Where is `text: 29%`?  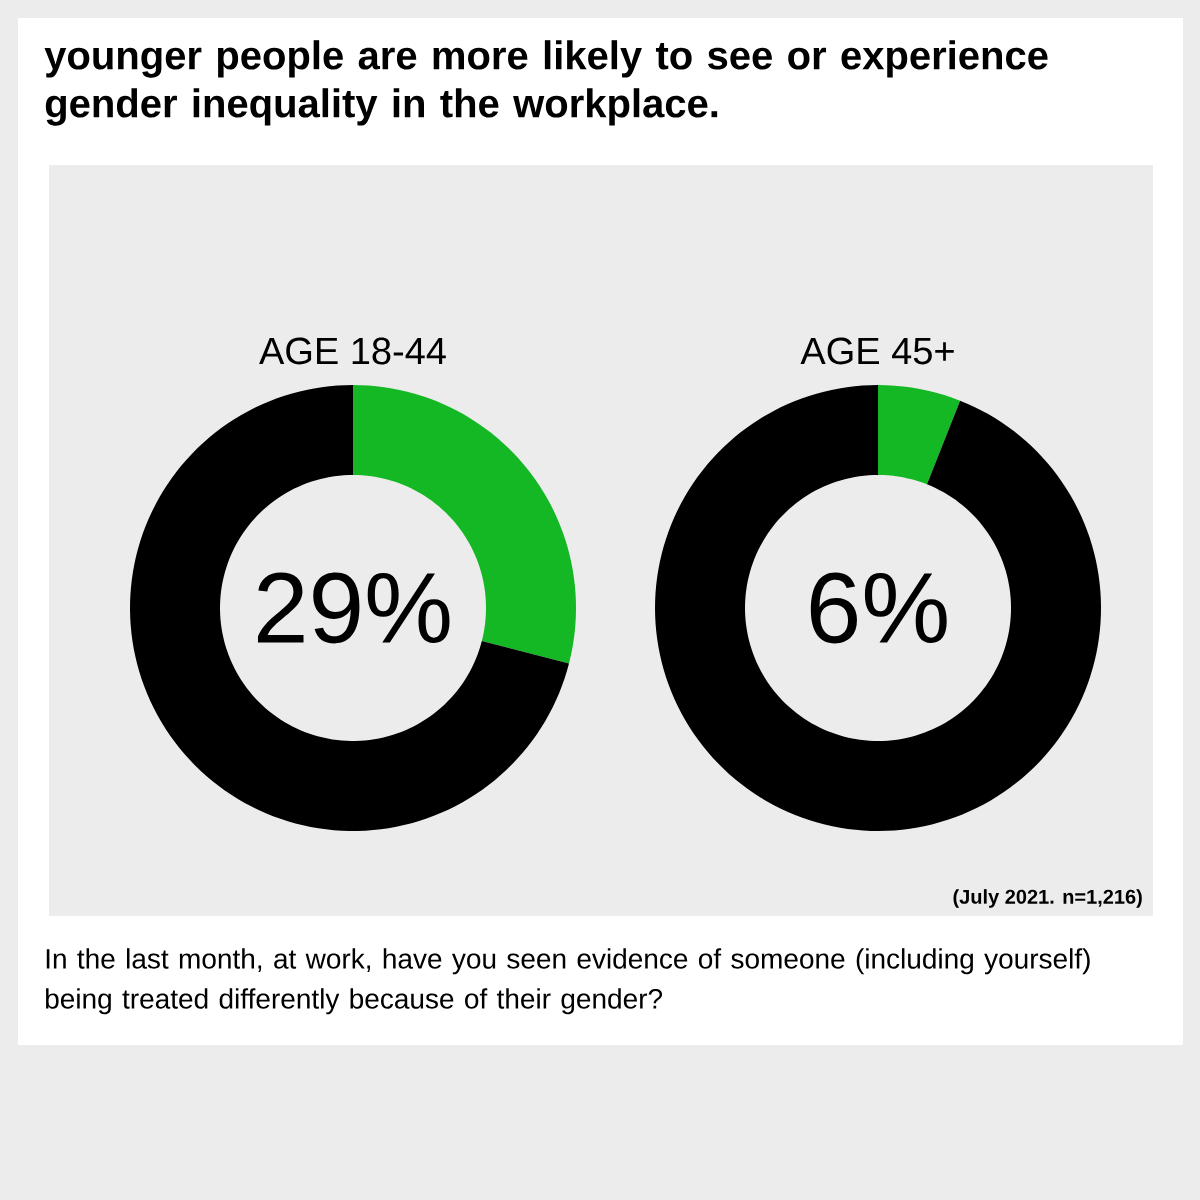 text: 29% is located at coordinates (353, 608).